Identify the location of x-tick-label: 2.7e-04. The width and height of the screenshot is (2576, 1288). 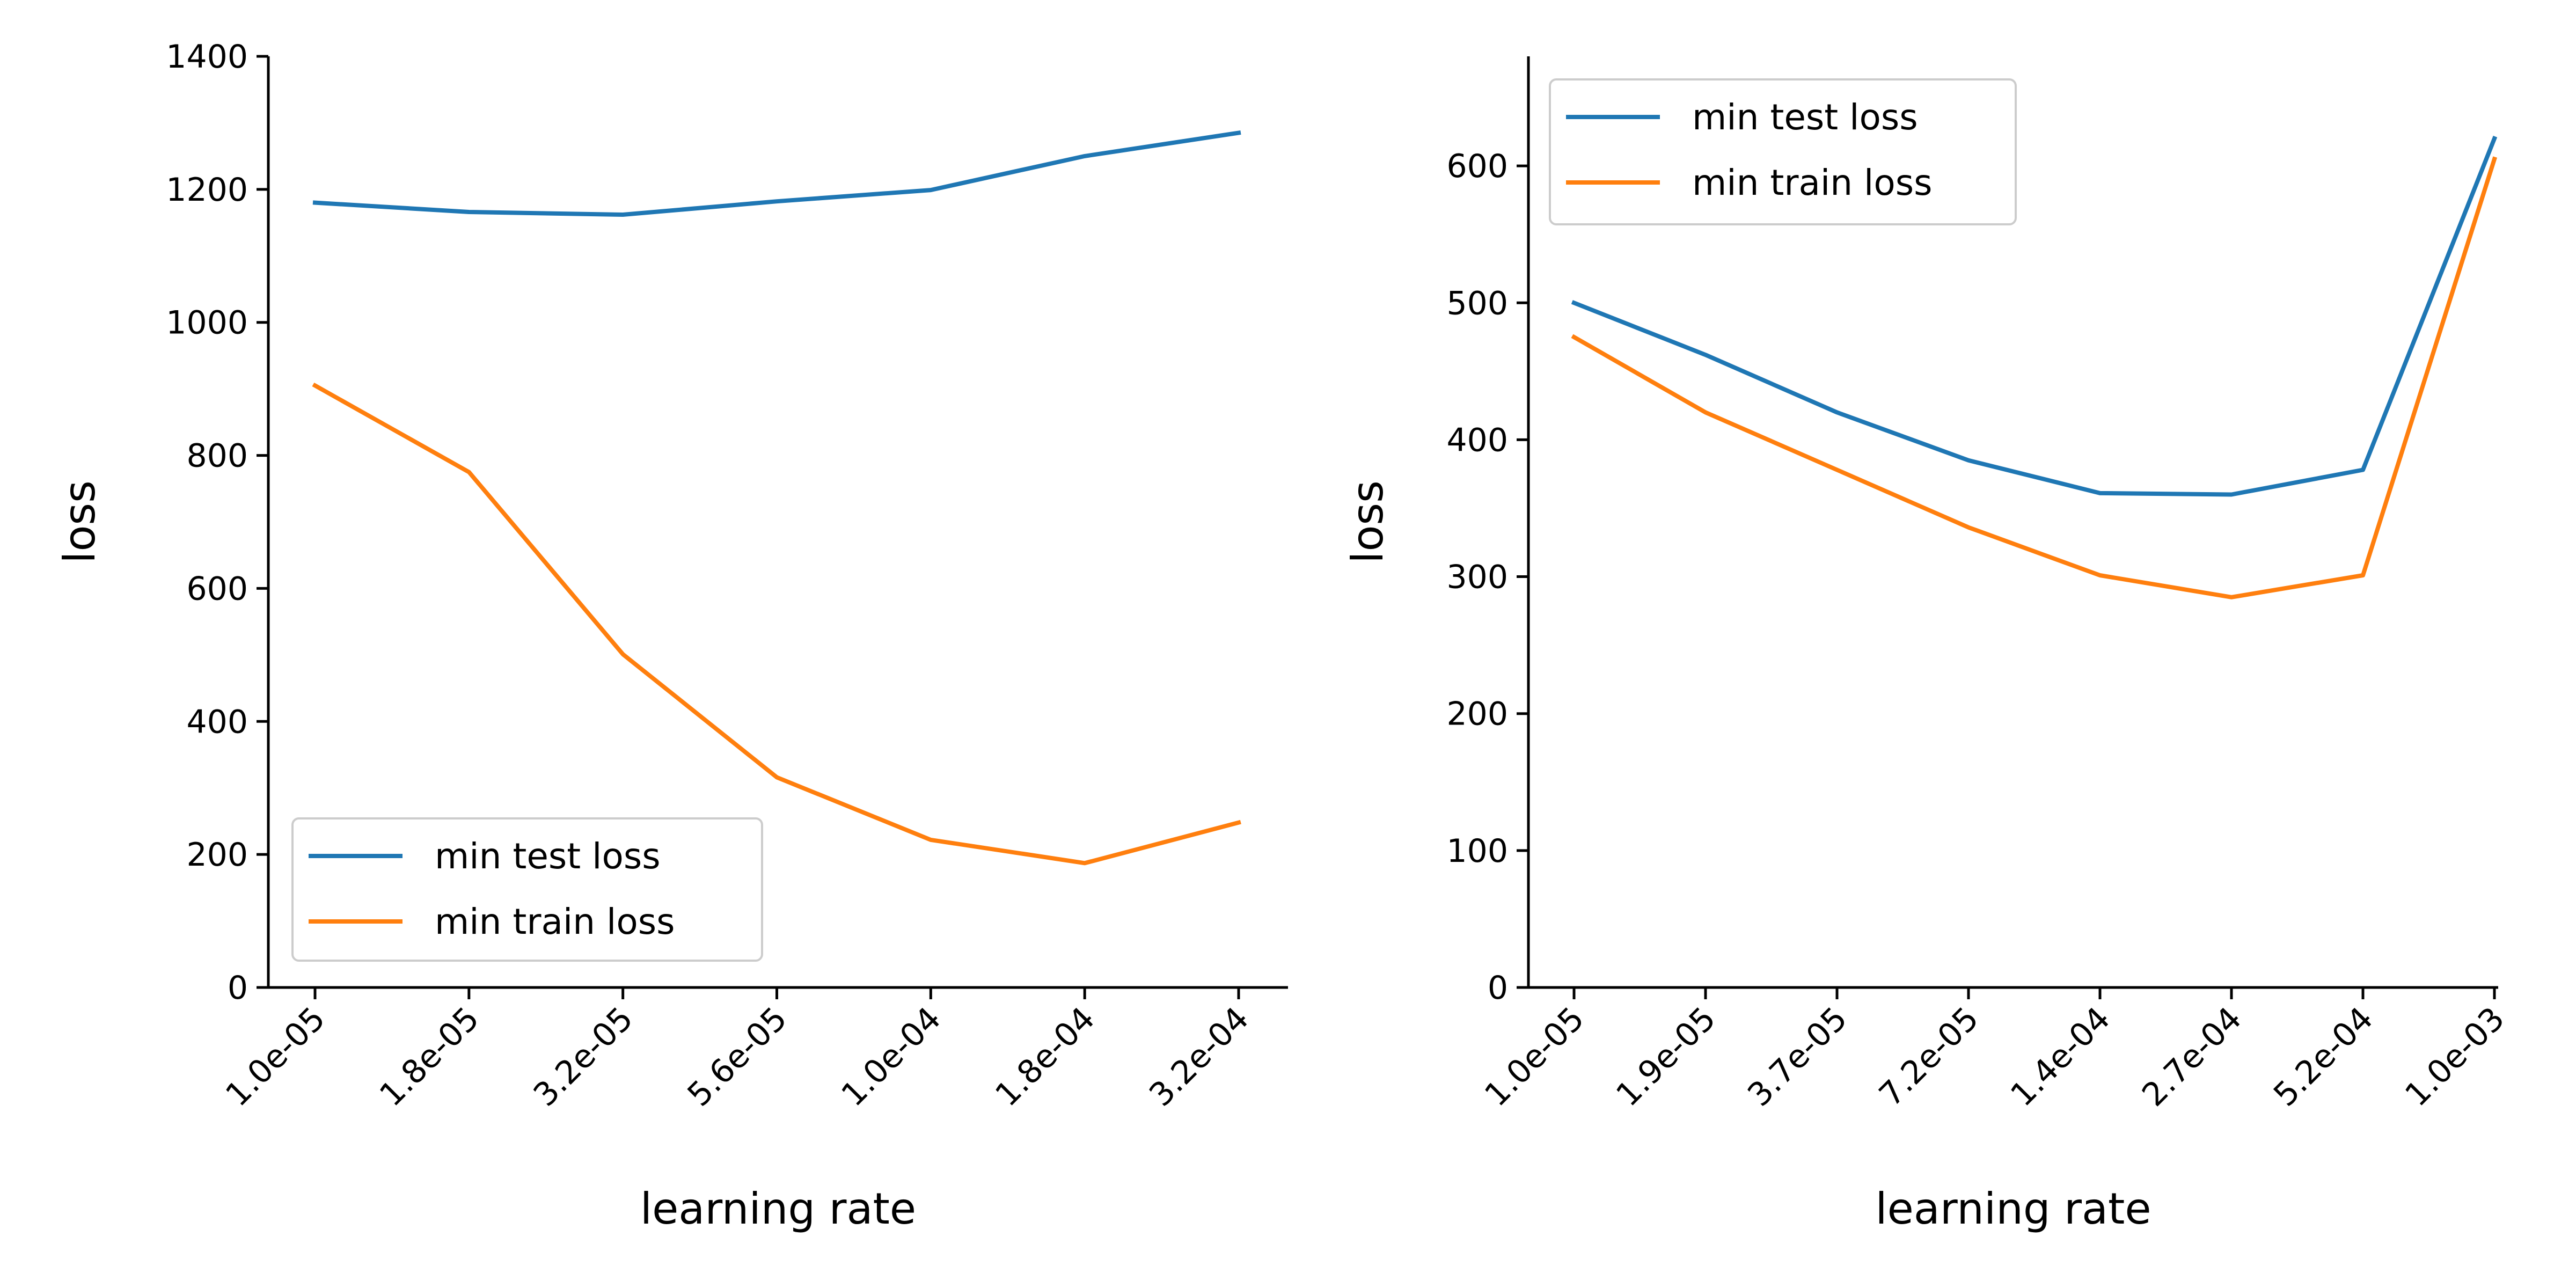
(2192, 1057).